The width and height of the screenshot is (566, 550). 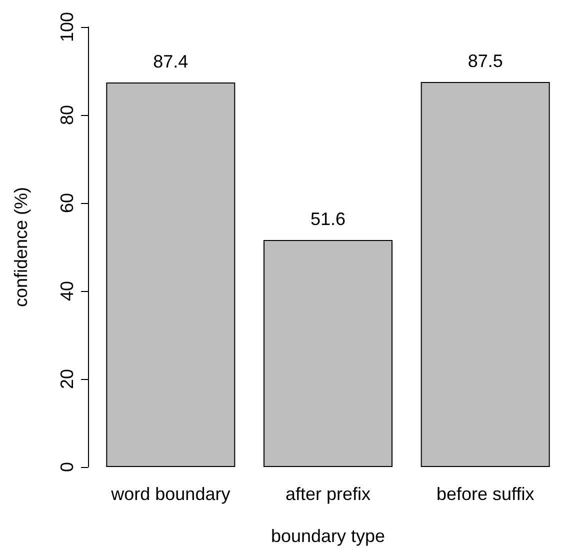 What do you see at coordinates (67, 379) in the screenshot?
I see `y-tick-label: 20` at bounding box center [67, 379].